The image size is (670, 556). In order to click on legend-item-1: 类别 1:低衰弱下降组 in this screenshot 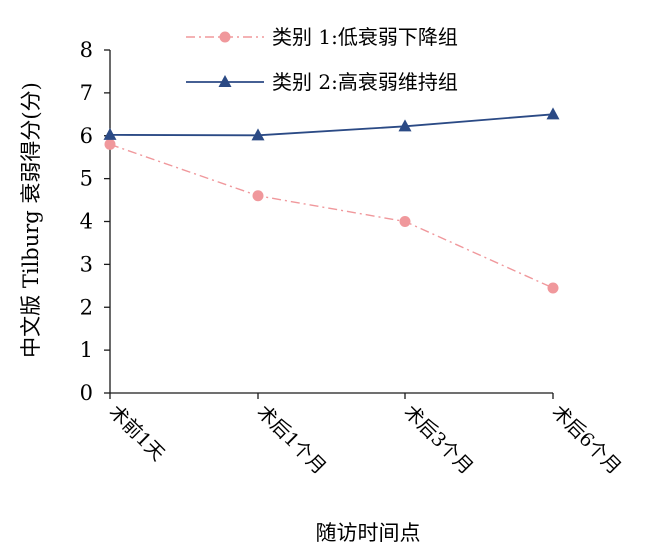, I will do `click(322, 37)`.